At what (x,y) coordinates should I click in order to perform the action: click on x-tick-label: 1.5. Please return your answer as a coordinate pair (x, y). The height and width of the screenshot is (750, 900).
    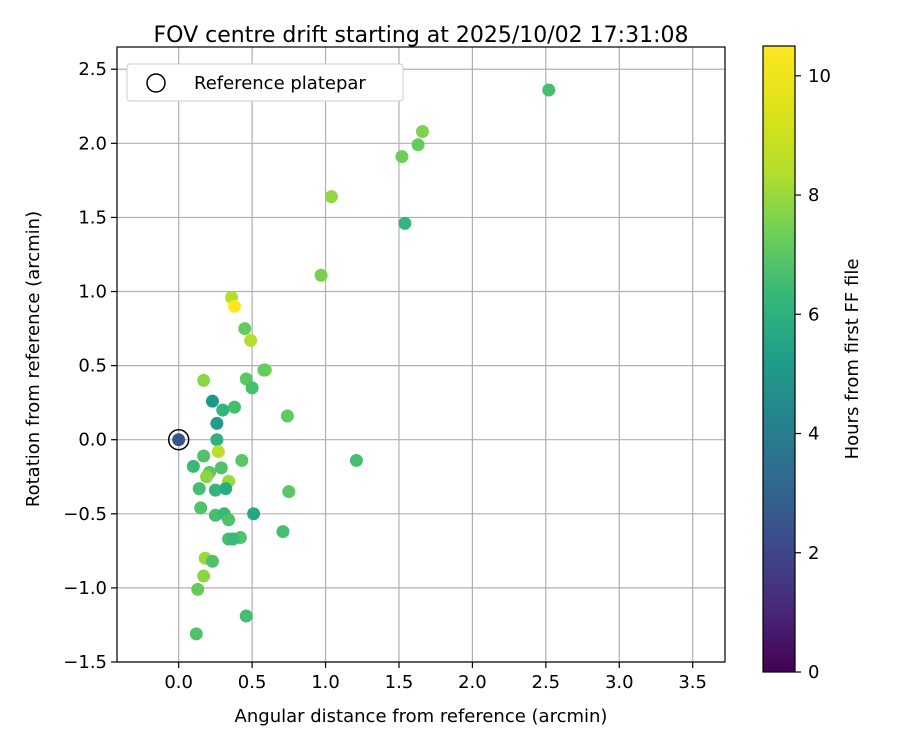
    Looking at the image, I should click on (399, 682).